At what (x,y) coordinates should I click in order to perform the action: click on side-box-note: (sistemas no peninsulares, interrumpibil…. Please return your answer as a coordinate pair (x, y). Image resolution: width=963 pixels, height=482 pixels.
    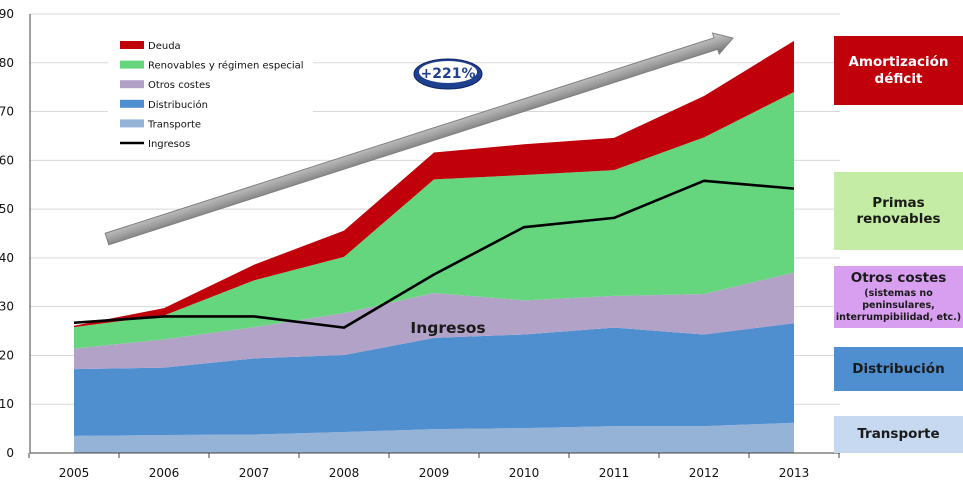
    Looking at the image, I should click on (898, 306).